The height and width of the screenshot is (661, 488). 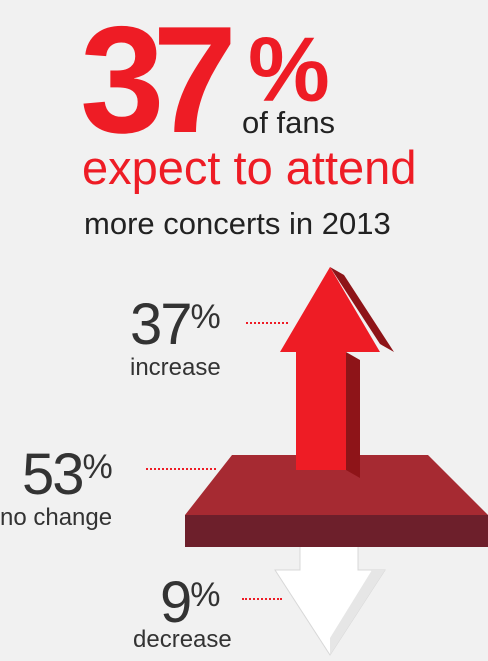 I want to click on down-arrow-shade, so click(x=357, y=612).